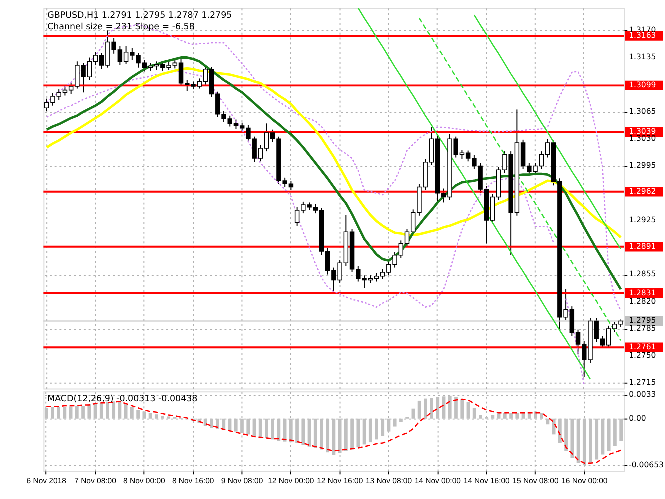  Describe the element at coordinates (46, 481) in the screenshot. I see `x-tick-label: 6 Nov 2018` at that location.